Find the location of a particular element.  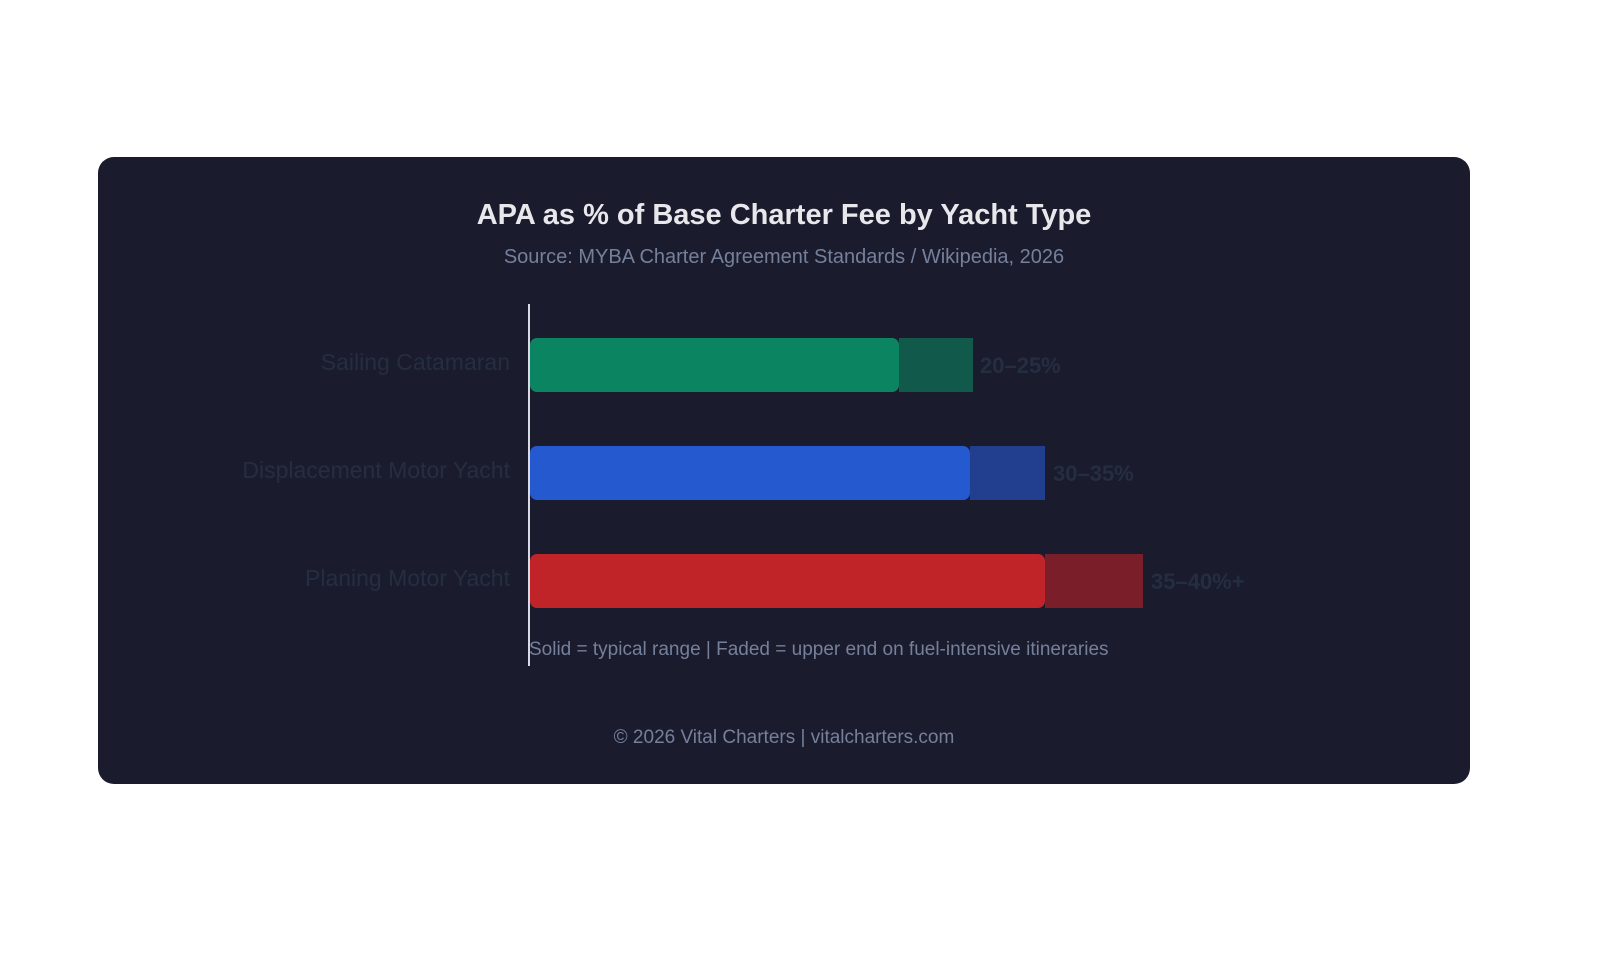

bar-planing-motor-yacht is located at coordinates (836, 581).